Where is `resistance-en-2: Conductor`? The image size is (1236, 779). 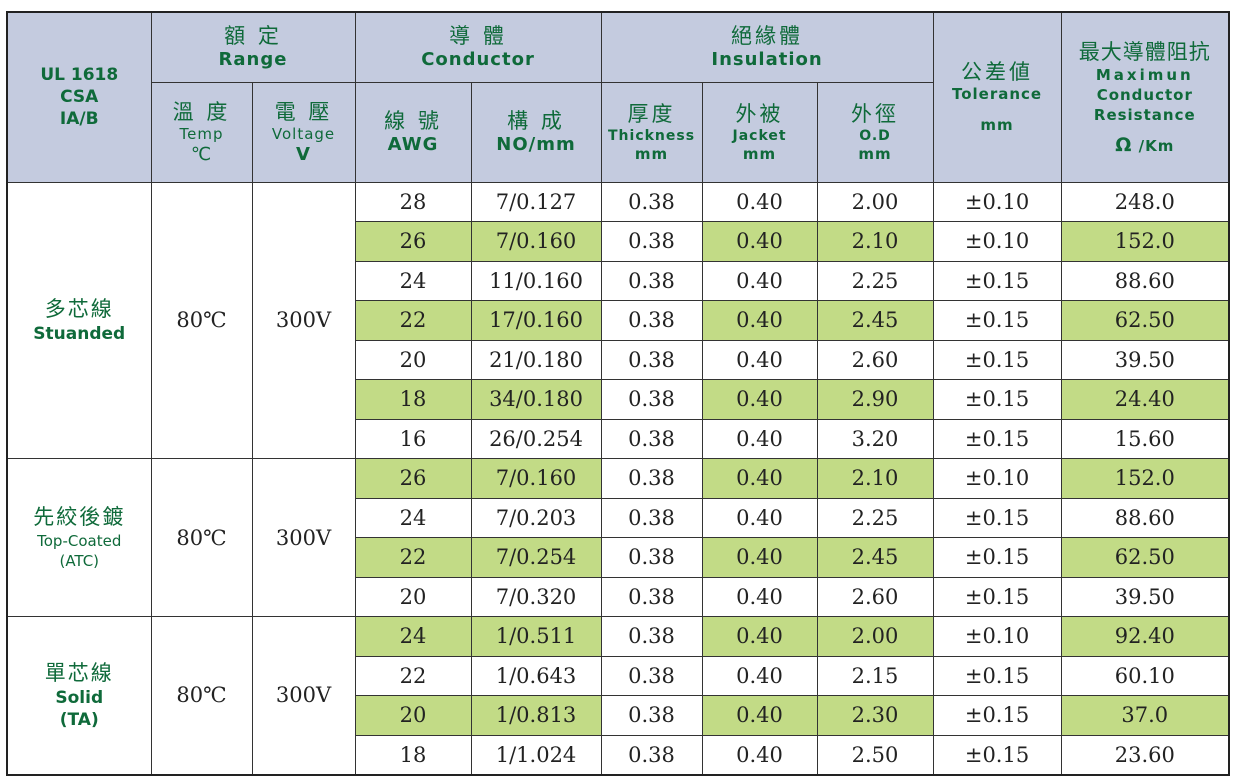 resistance-en-2: Conductor is located at coordinates (1144, 94).